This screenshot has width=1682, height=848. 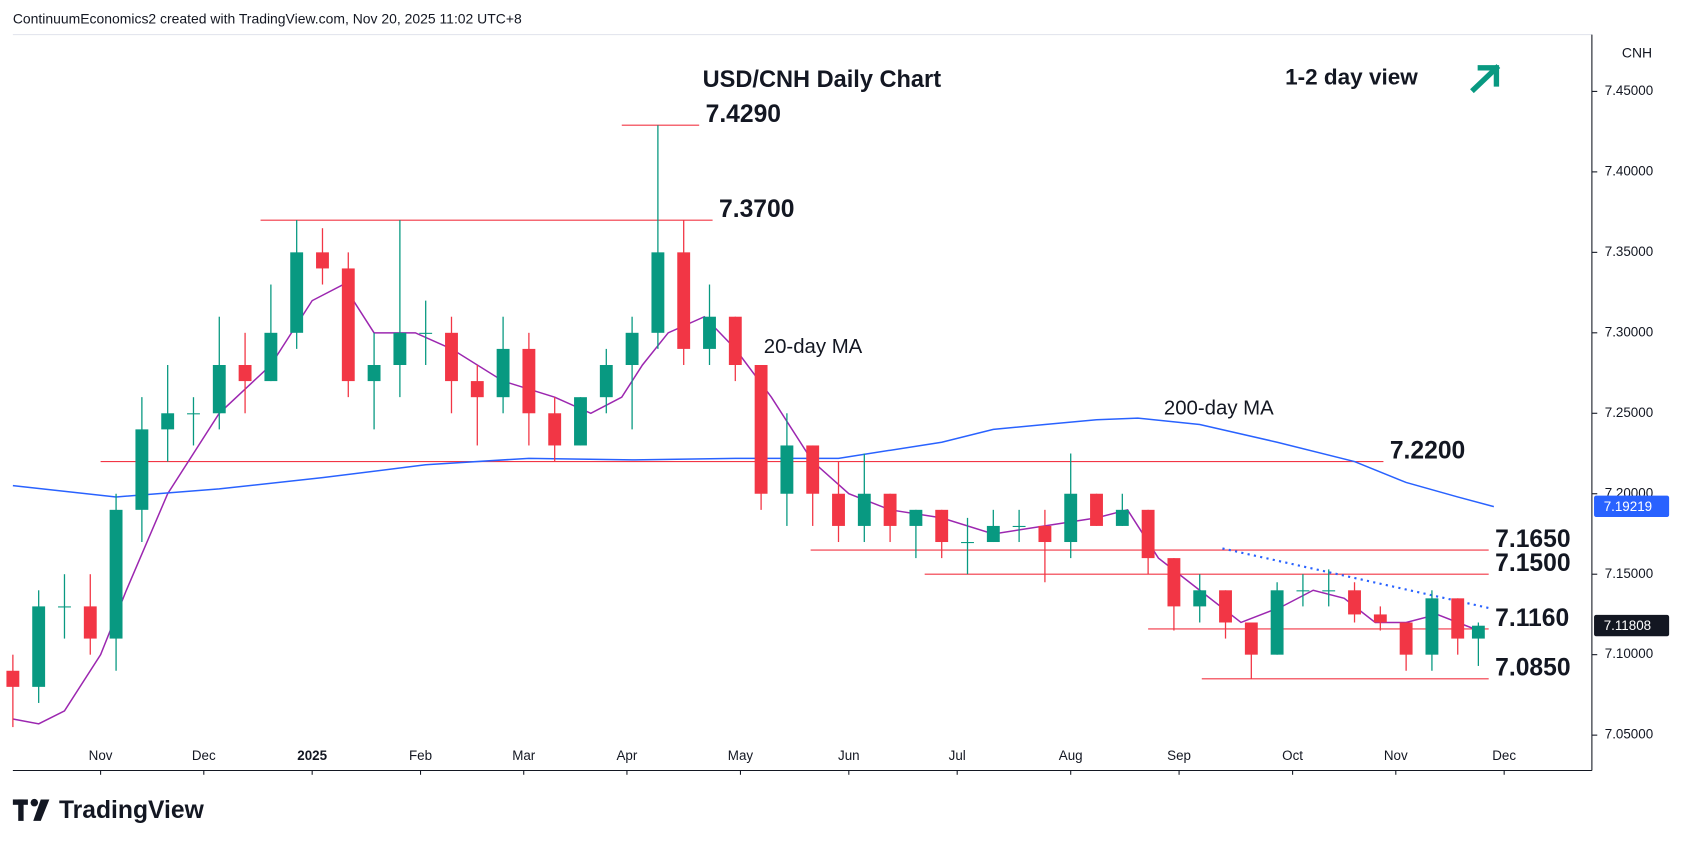 I want to click on price-tag-label: 7.19219, so click(x=1628, y=506).